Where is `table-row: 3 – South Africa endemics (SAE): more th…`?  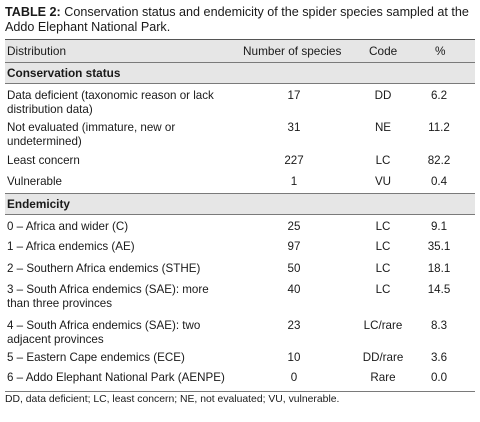
table-row: 3 – South Africa endemics (SAE): more th… is located at coordinates (240, 298).